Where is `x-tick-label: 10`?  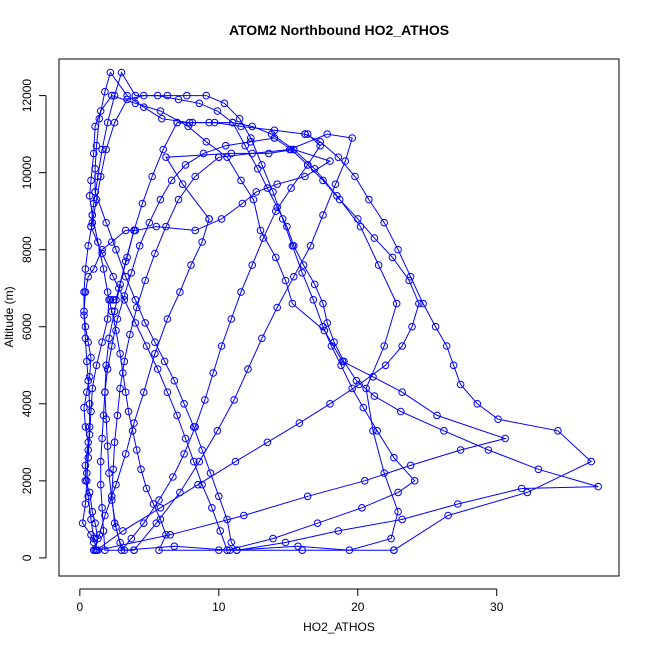
x-tick-label: 10 is located at coordinates (219, 607).